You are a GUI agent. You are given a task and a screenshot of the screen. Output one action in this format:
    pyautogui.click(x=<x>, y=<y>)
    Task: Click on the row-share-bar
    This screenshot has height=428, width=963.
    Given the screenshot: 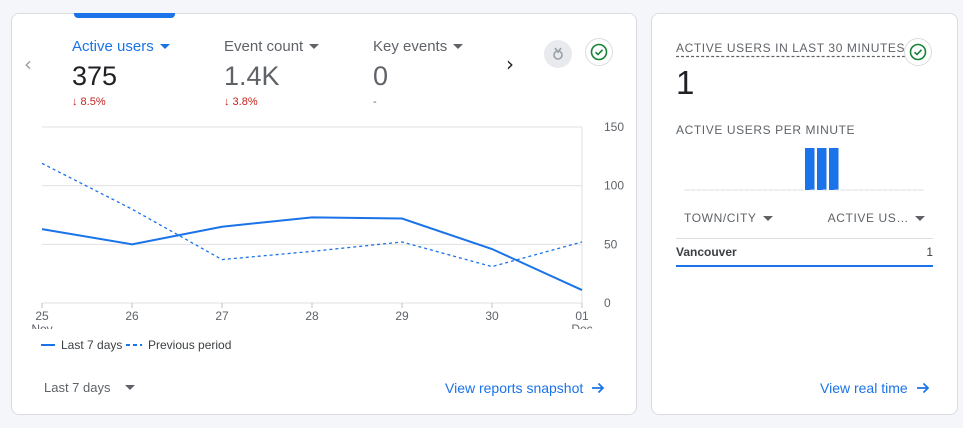 What is the action you would take?
    pyautogui.click(x=804, y=266)
    